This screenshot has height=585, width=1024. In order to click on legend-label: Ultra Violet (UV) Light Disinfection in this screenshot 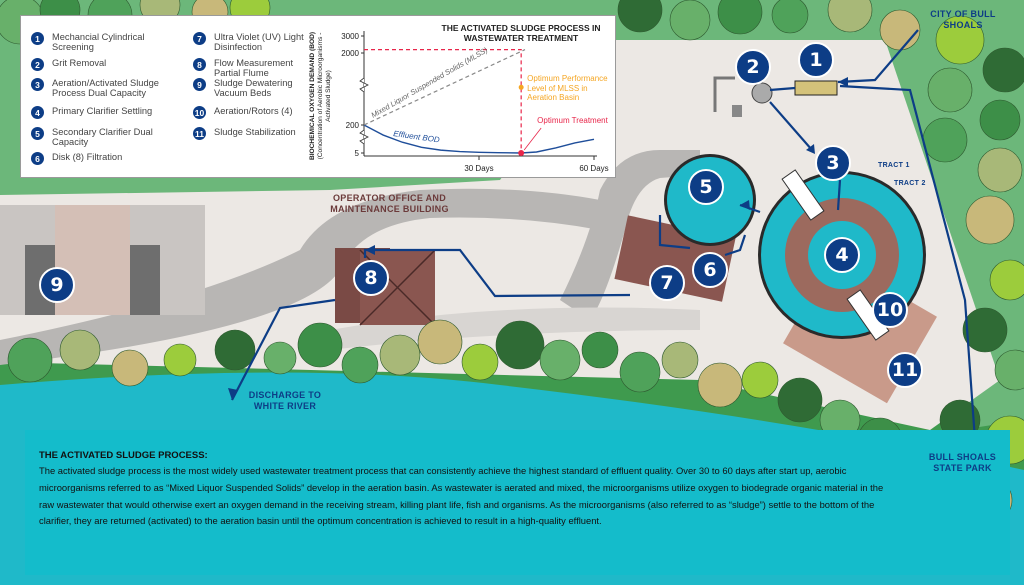, I will do `click(259, 42)`.